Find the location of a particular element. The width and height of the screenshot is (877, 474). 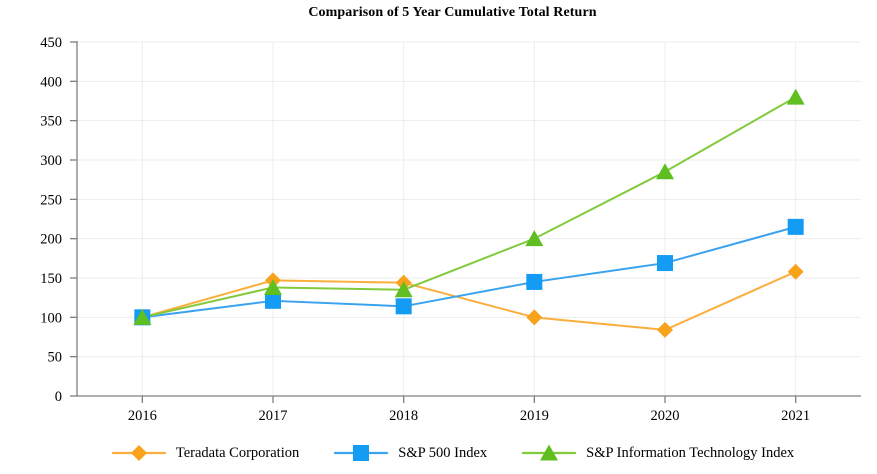

legend-item-s-p-information-technology-index: S&P Information Technology Index is located at coordinates (657, 453).